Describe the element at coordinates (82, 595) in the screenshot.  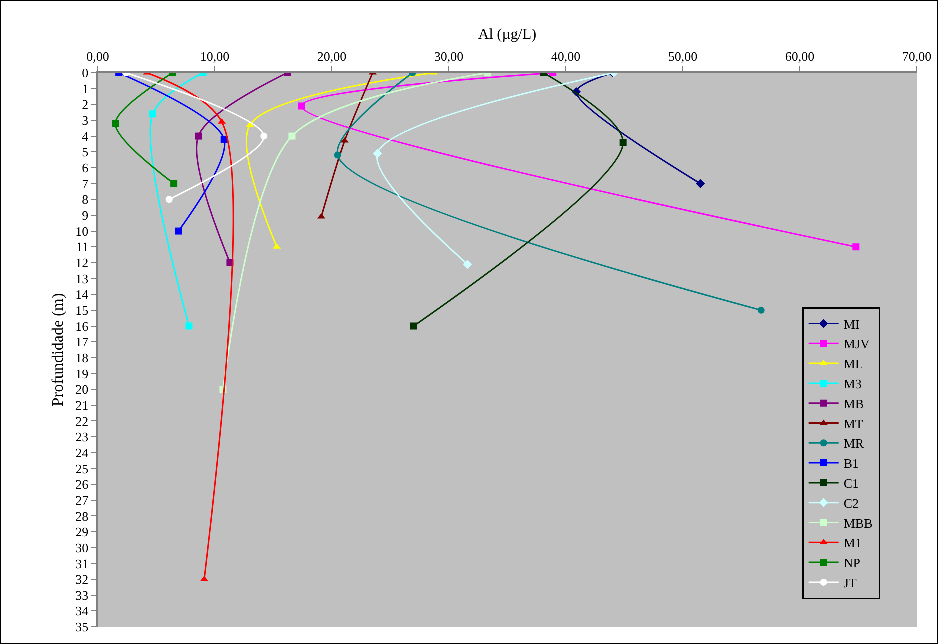
I see `y-tick-label: 33` at that location.